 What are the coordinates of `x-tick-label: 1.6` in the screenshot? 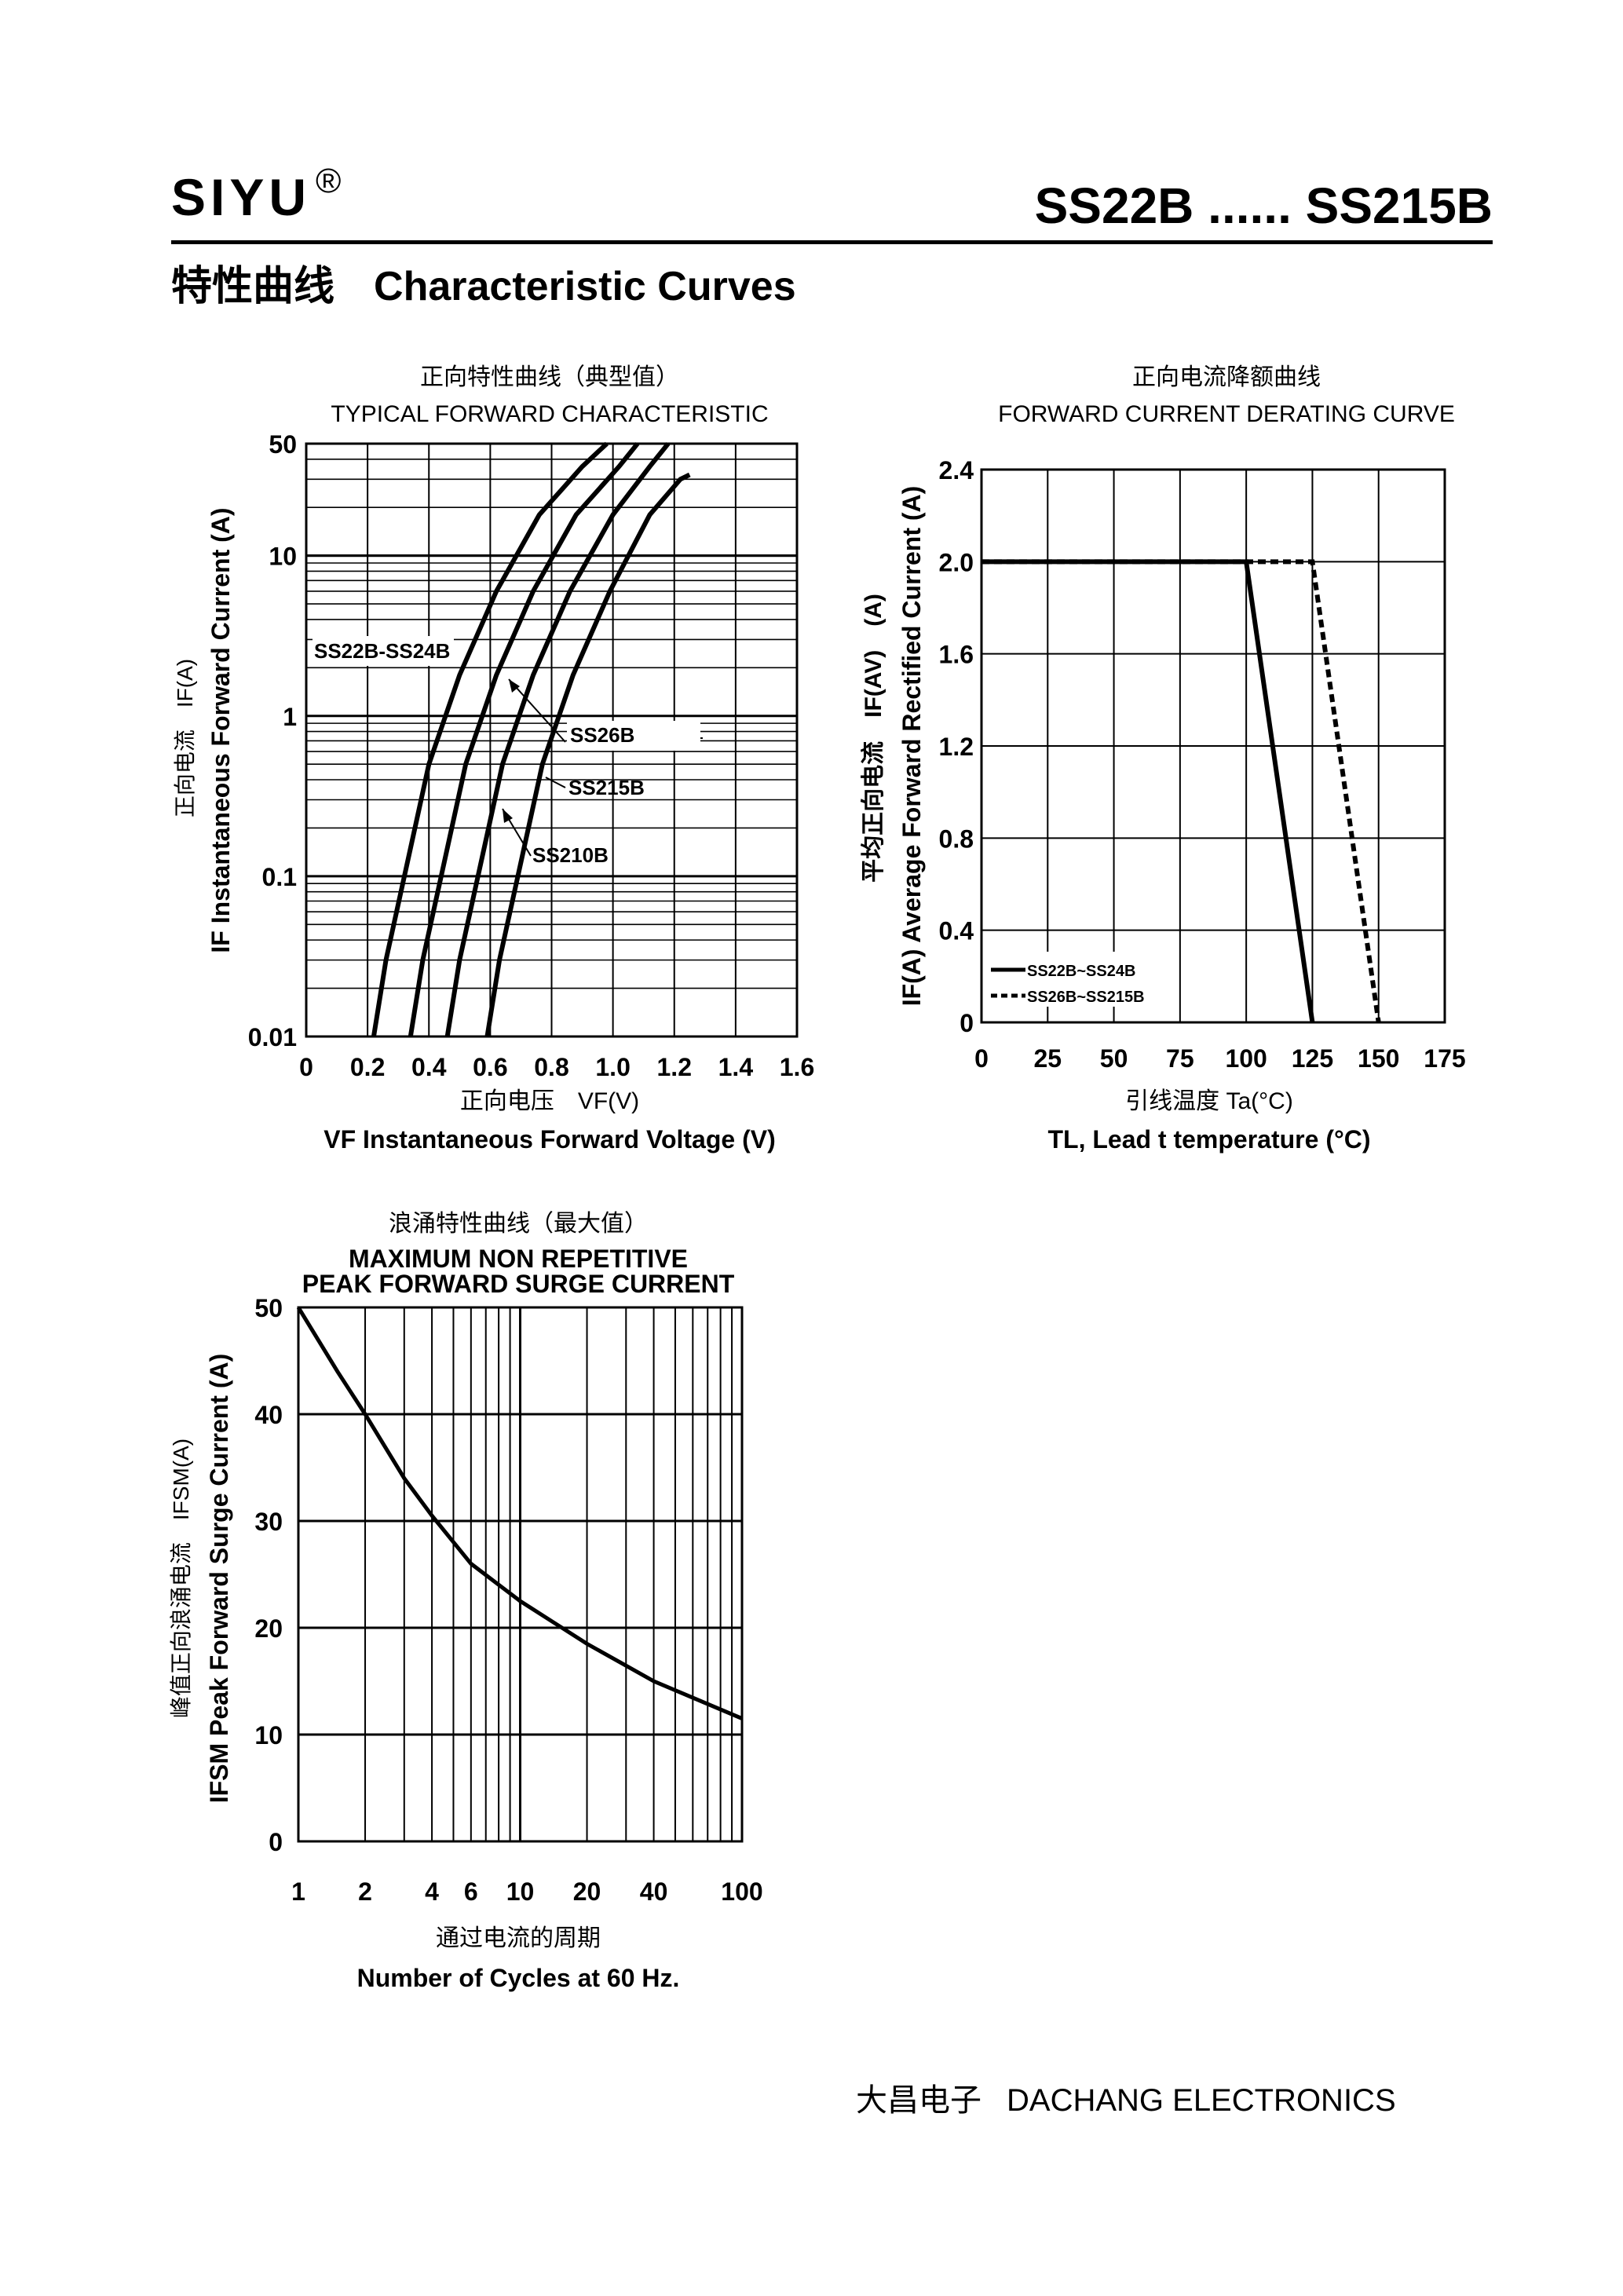 It's located at (797, 1067).